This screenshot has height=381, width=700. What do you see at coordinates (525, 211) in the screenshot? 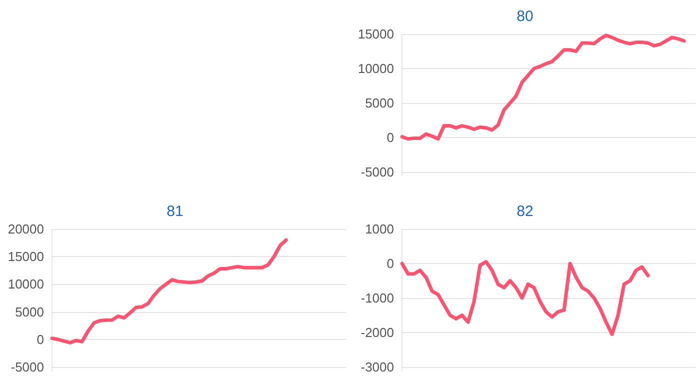
I see `chart-title: 82` at bounding box center [525, 211].